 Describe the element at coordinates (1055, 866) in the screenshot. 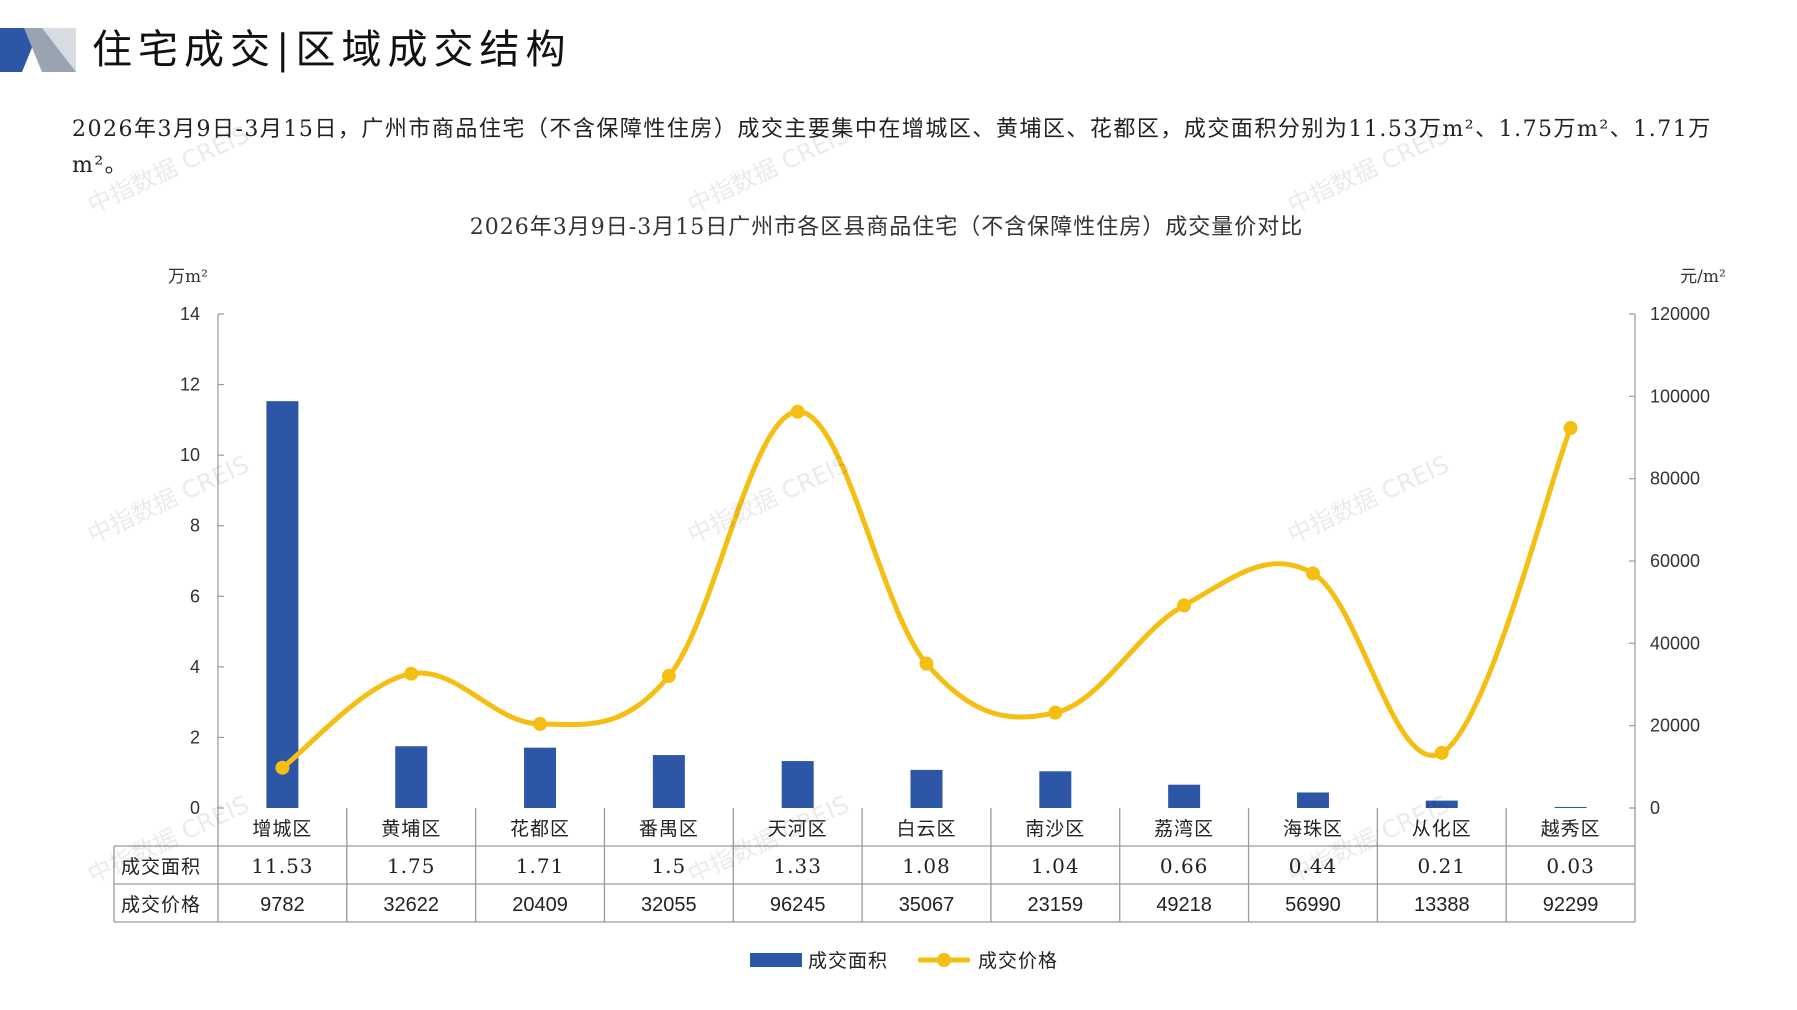

I see `area-value-label: 1.04` at that location.